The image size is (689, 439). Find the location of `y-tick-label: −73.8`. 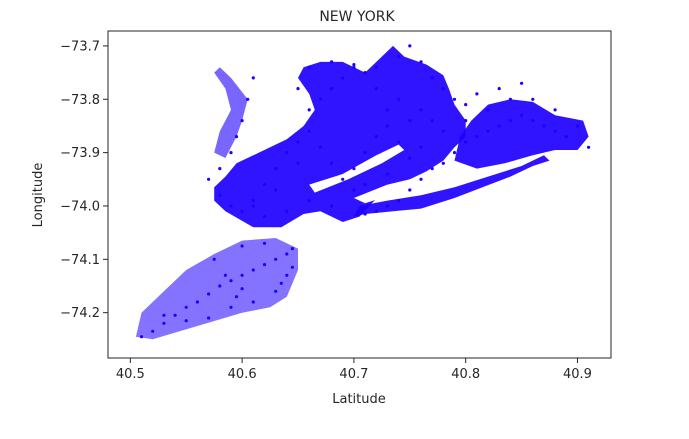

y-tick-label: −73.8 is located at coordinates (80, 100).